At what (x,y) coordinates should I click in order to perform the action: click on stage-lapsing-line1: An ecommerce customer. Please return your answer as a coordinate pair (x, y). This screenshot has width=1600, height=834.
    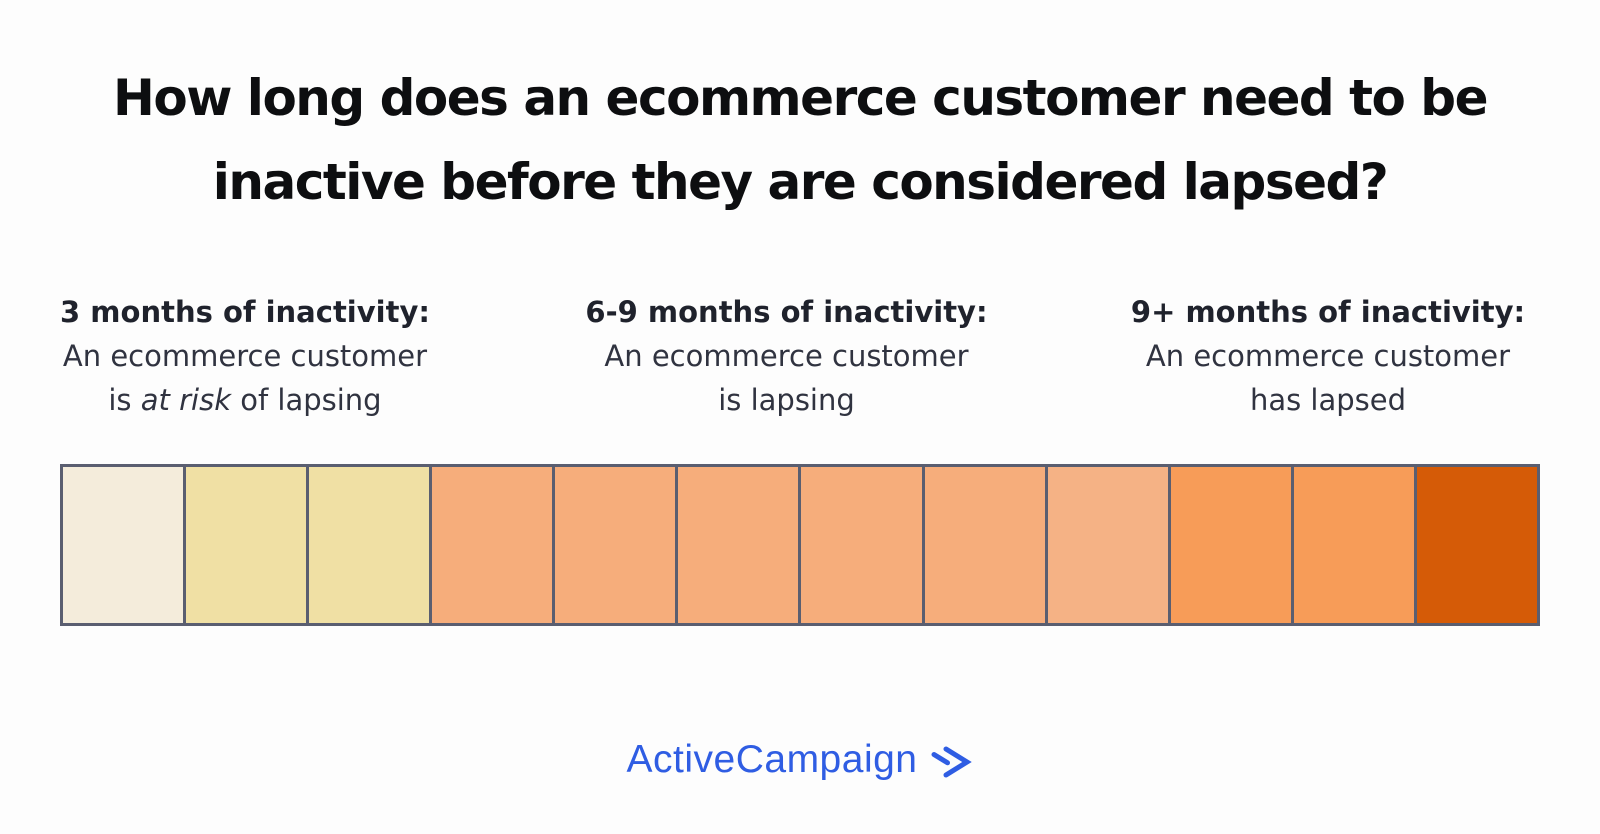
    Looking at the image, I should click on (786, 356).